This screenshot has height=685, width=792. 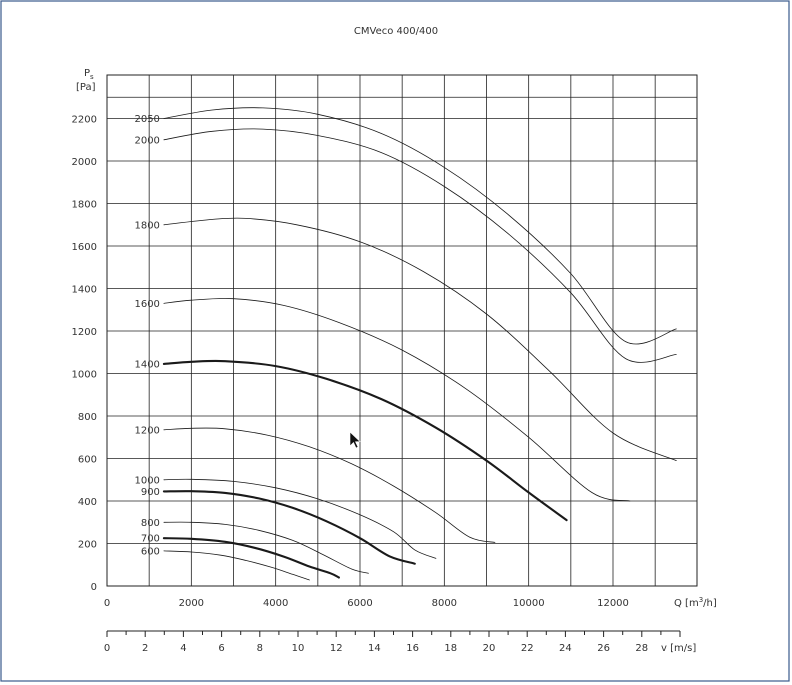 I want to click on x-tick-label: 10000, so click(x=529, y=603).